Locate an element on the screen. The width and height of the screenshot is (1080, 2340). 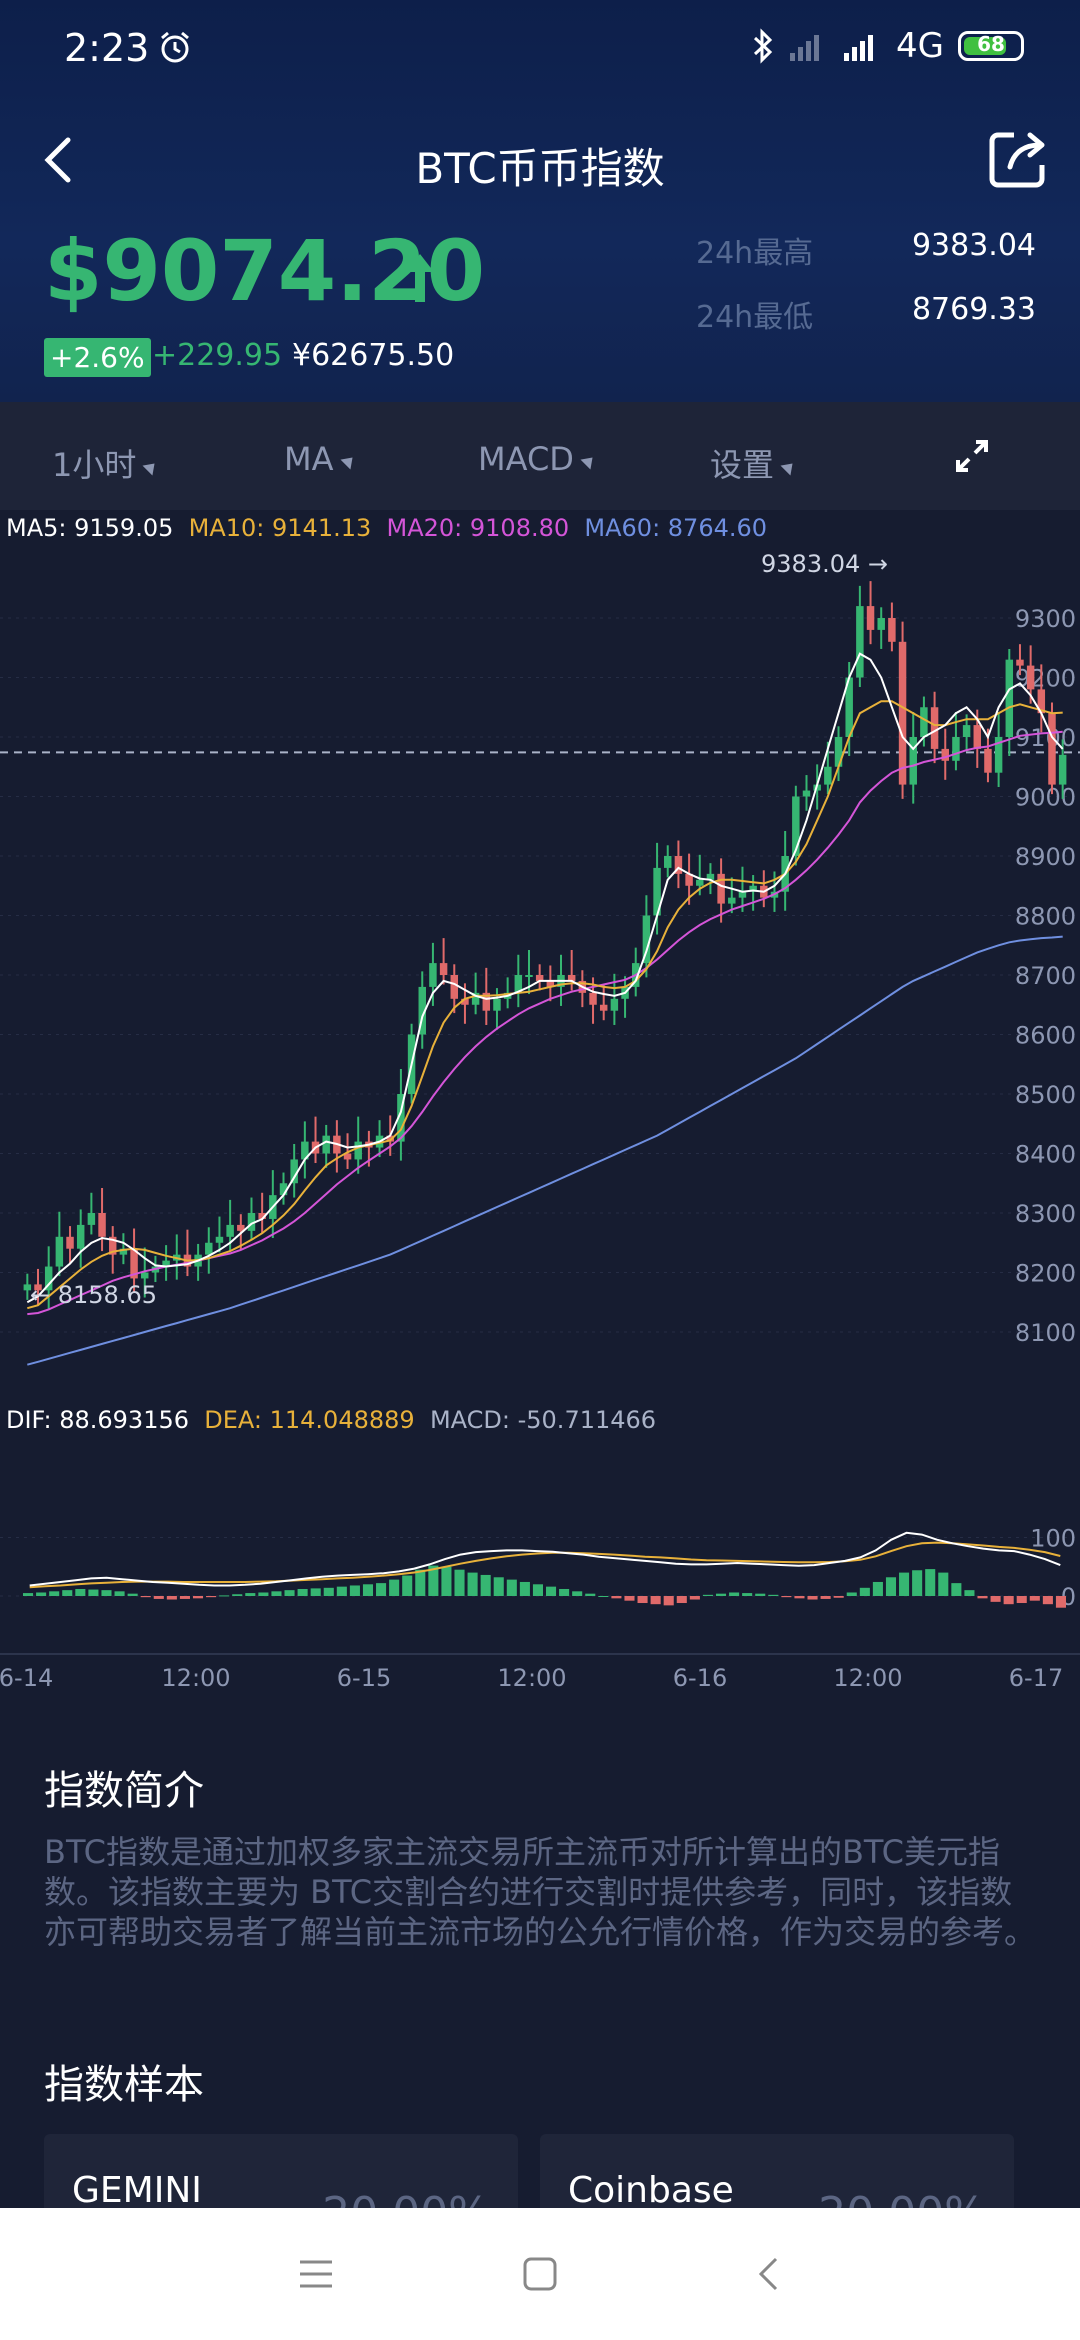
dropdown-icon is located at coordinates (348, 461).